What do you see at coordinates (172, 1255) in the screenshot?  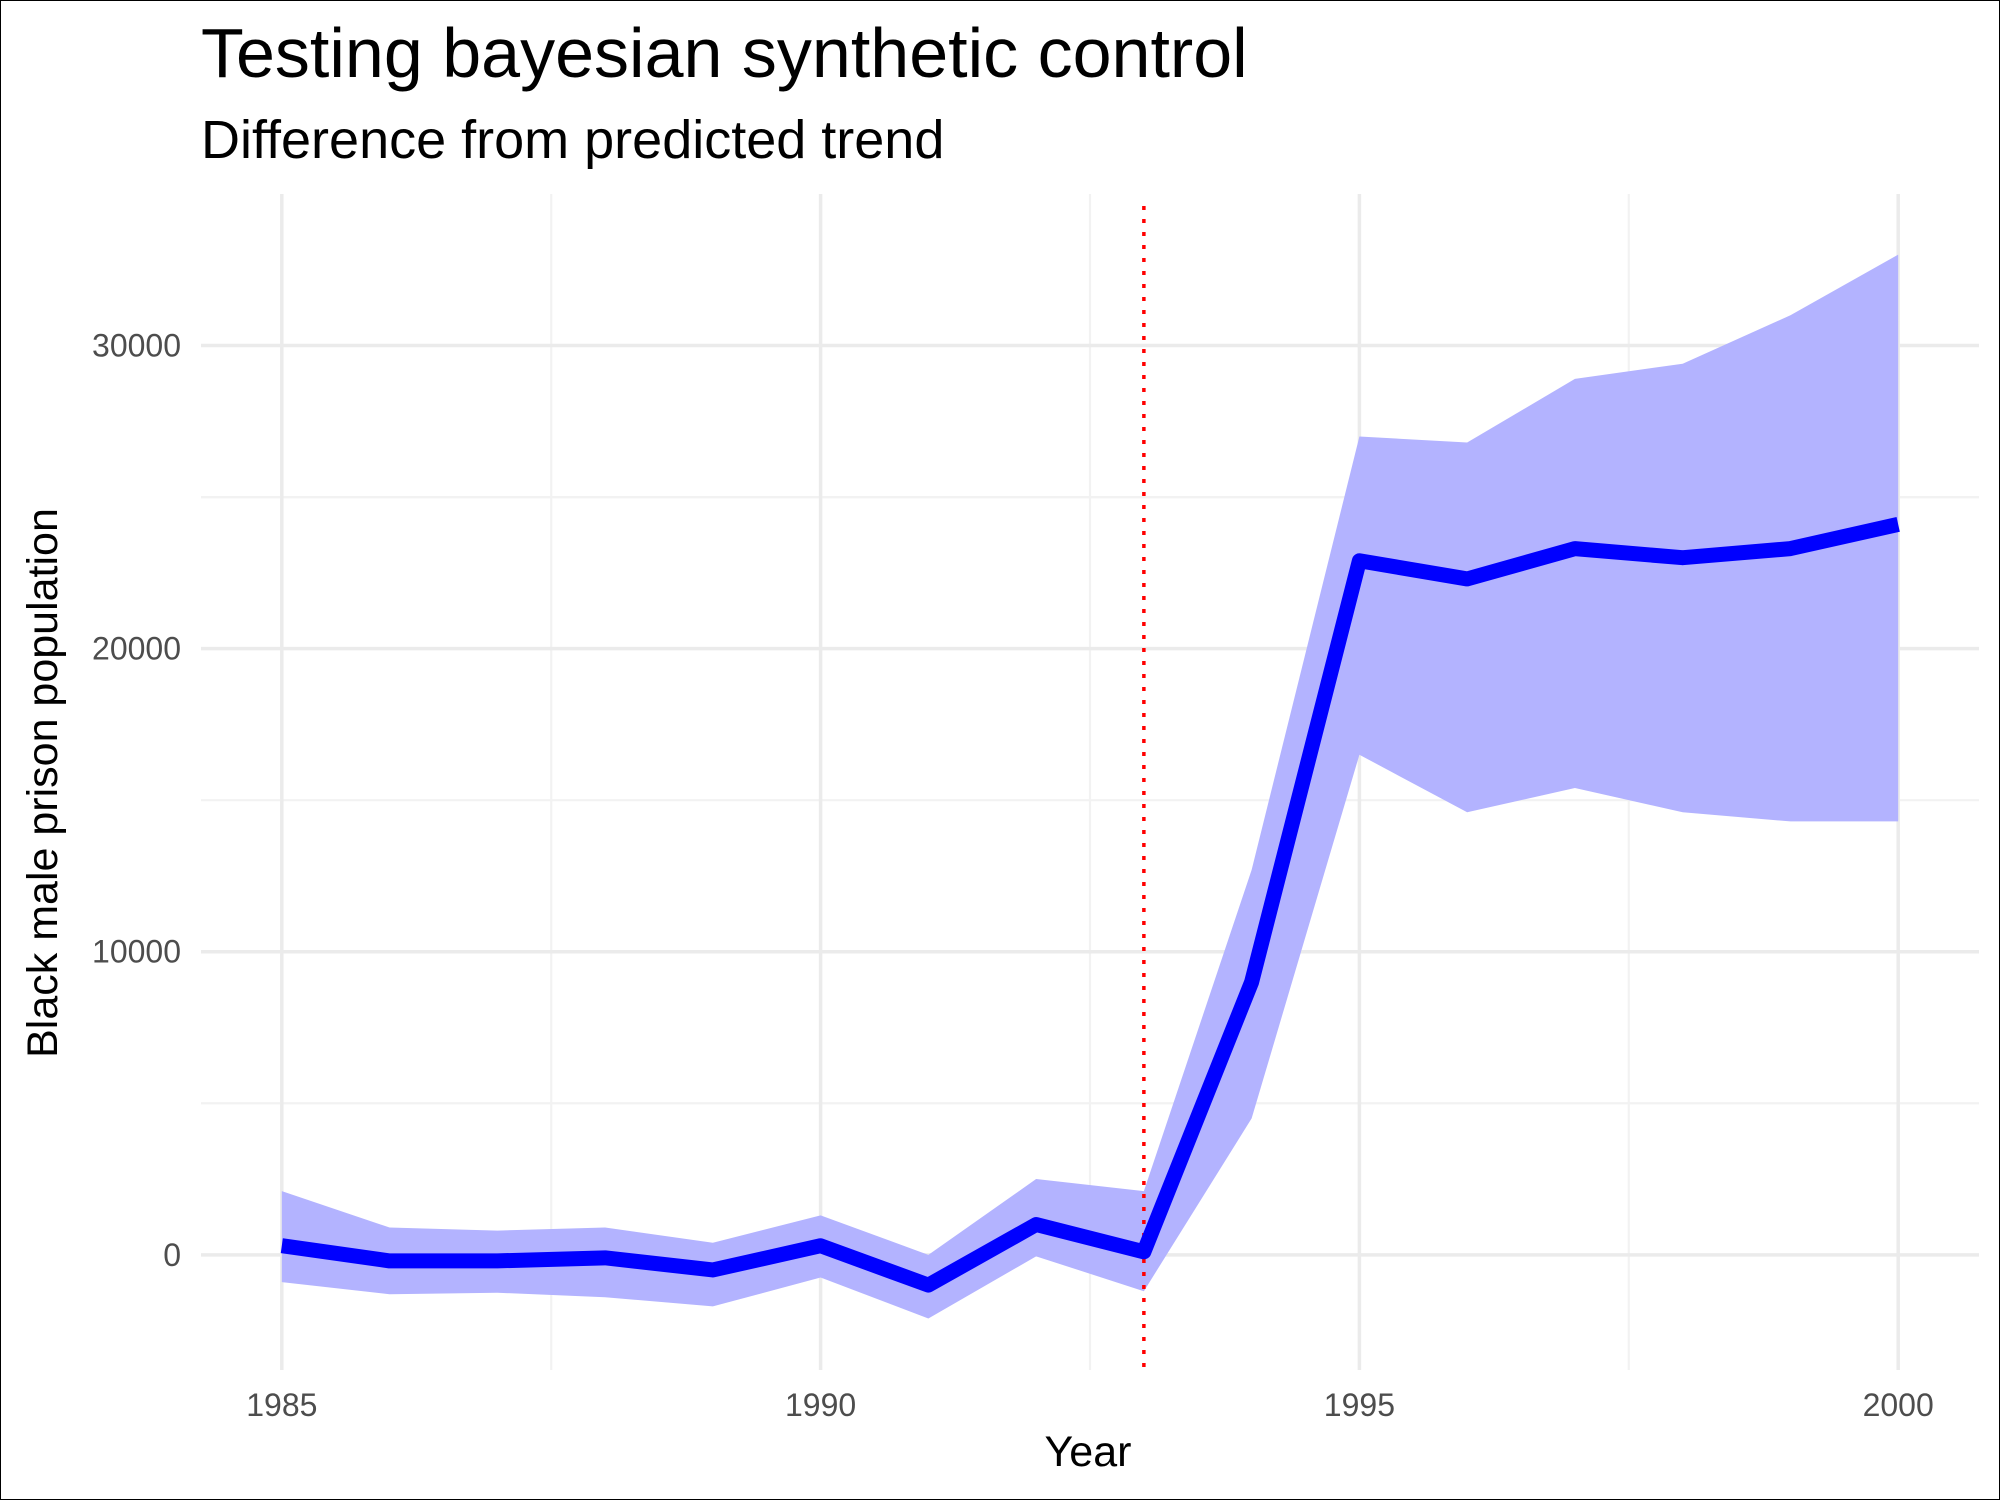 I see `y-tick-label: 0` at bounding box center [172, 1255].